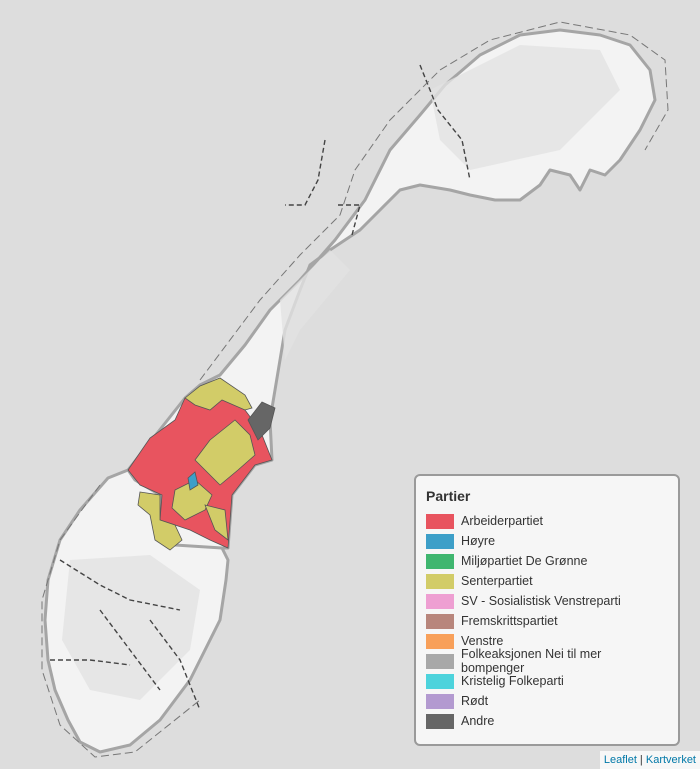  What do you see at coordinates (478, 541) in the screenshot?
I see `legend-label: Høyre` at bounding box center [478, 541].